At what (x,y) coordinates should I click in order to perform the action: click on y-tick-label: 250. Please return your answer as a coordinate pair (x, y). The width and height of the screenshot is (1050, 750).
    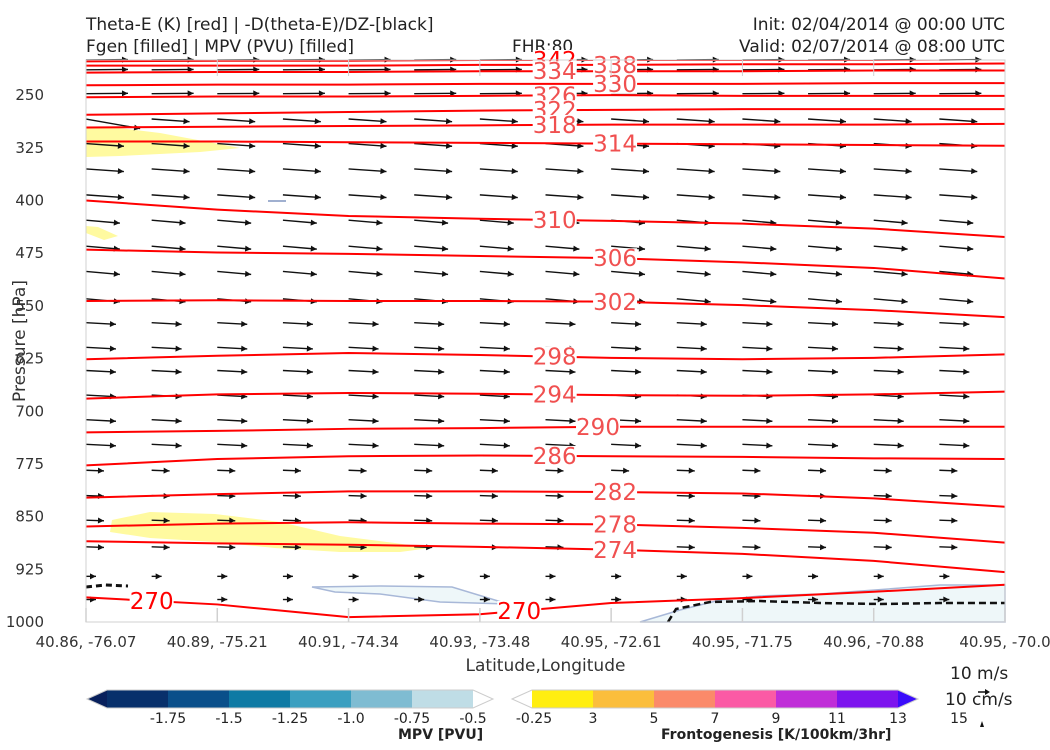
    Looking at the image, I should click on (29, 95).